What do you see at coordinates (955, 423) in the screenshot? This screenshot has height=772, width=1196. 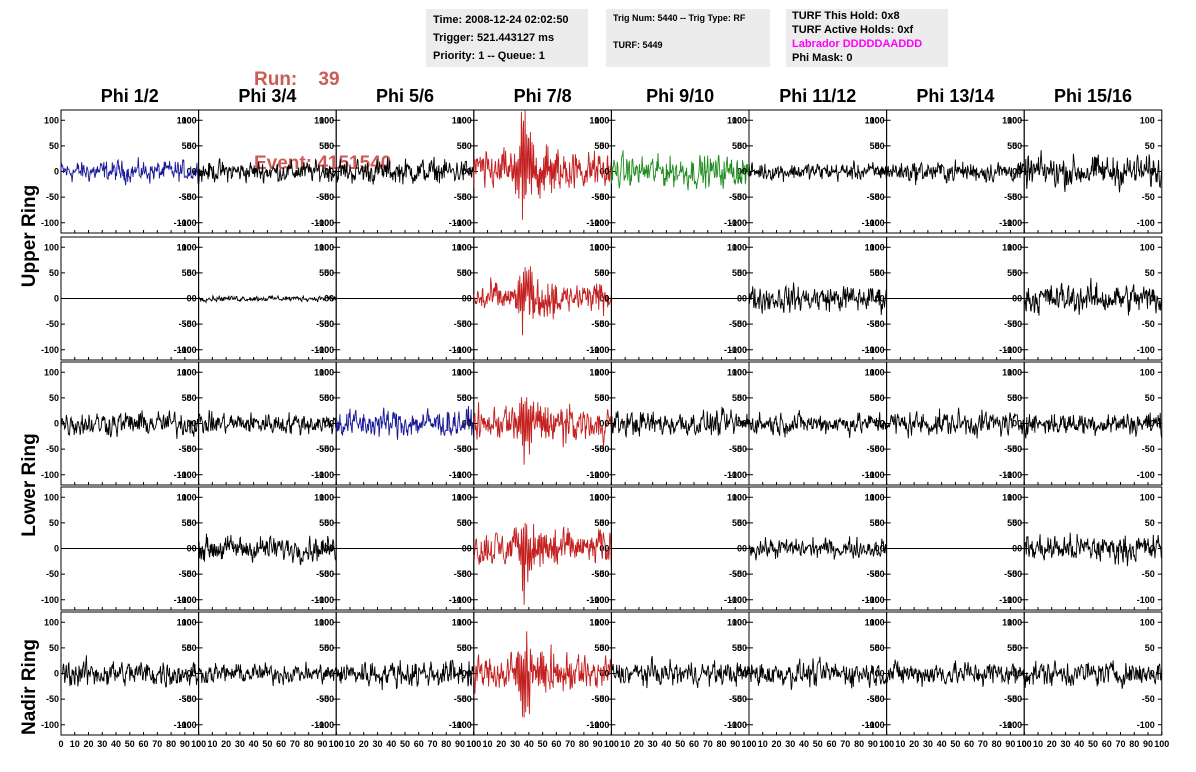 I see `panel-frame` at bounding box center [955, 423].